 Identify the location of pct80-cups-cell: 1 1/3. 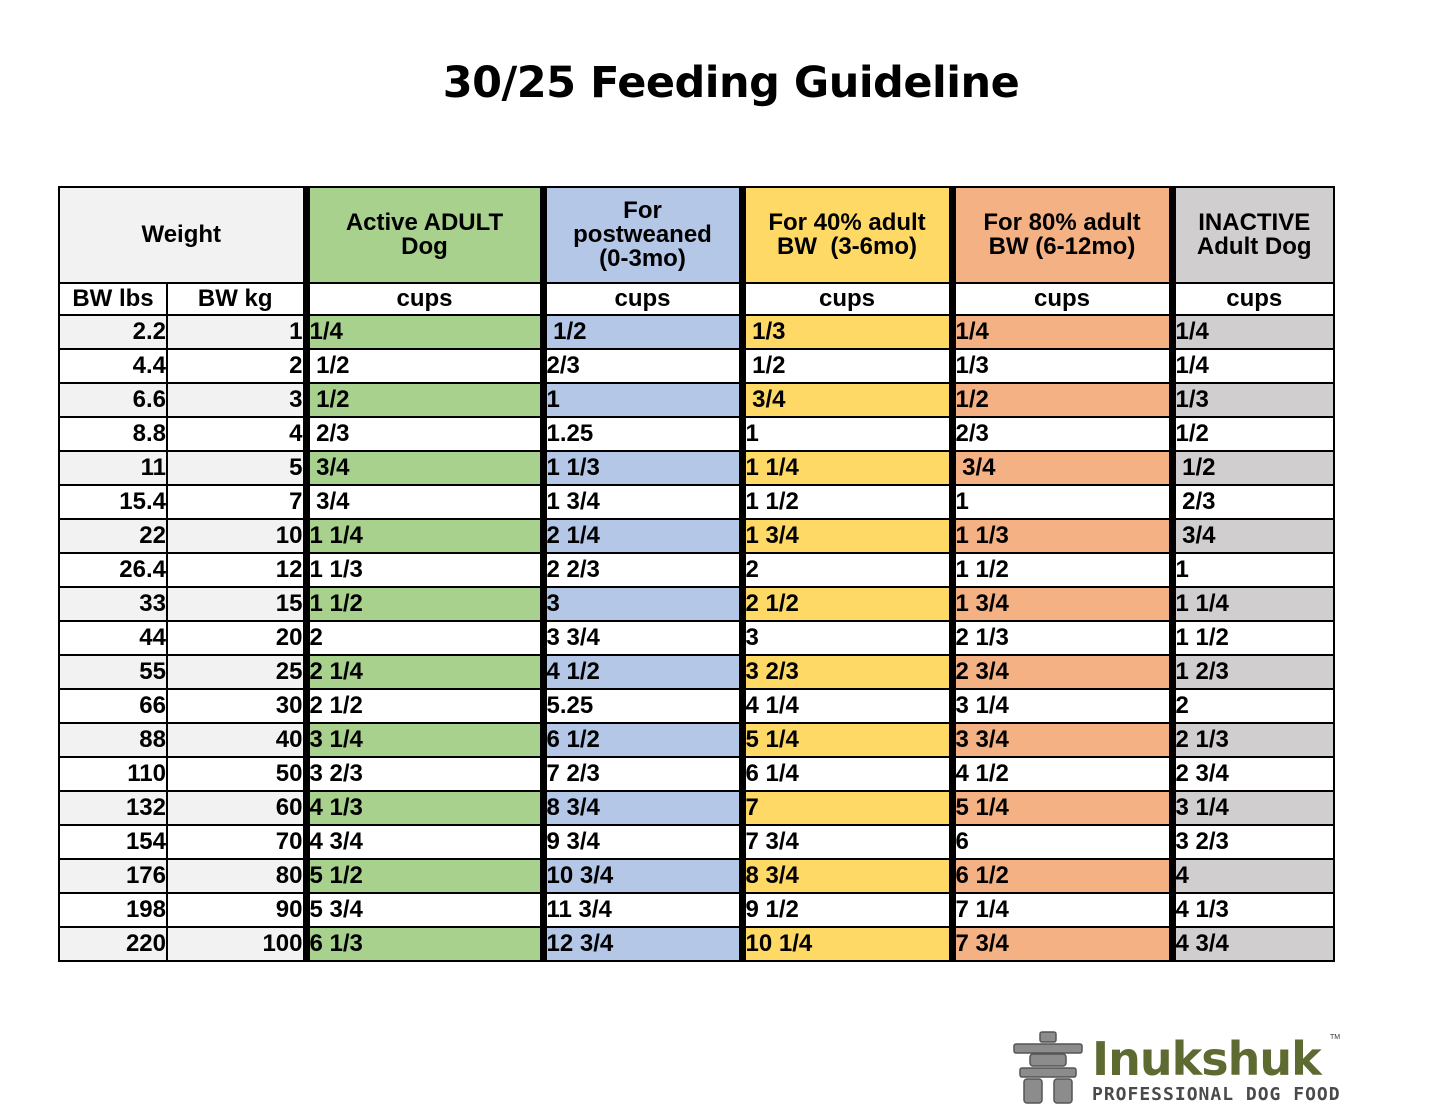
(1060, 536).